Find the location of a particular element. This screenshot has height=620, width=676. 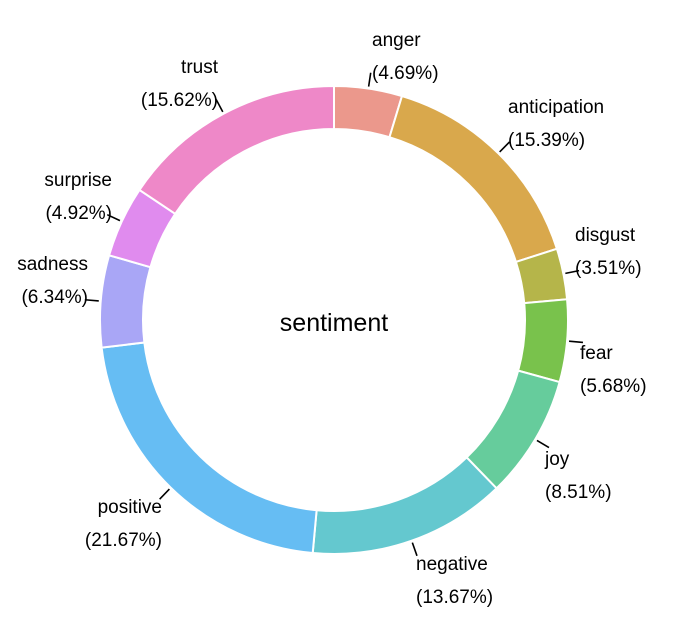

slice-label-negative: negative is located at coordinates (452, 564).